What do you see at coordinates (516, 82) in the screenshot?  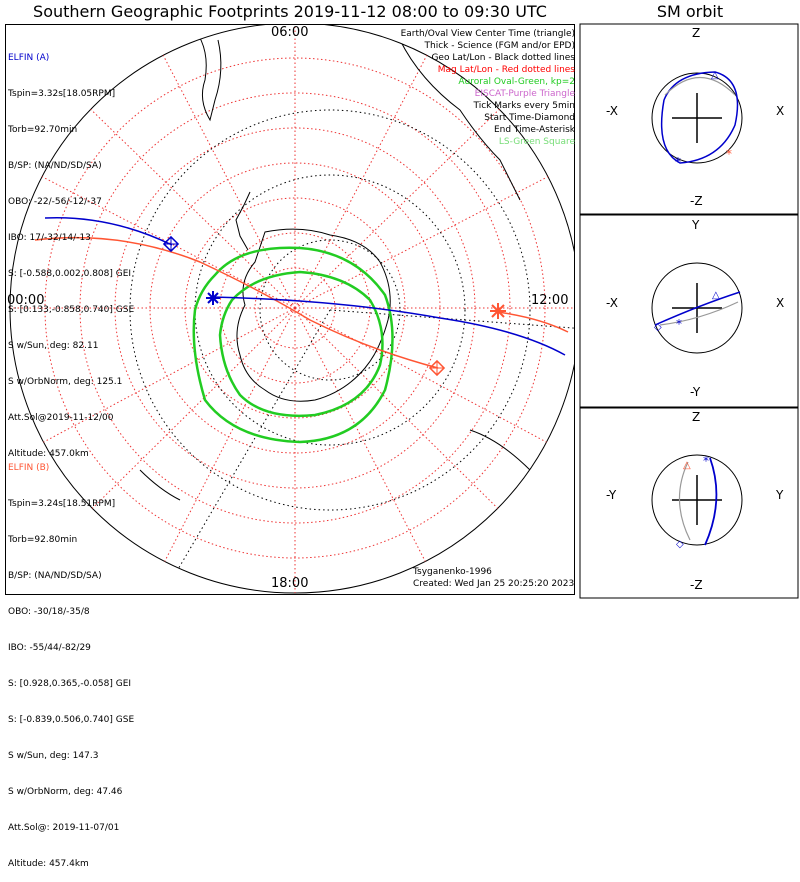 I see `legend-item: Auroral Oval-Green, kp=2` at bounding box center [516, 82].